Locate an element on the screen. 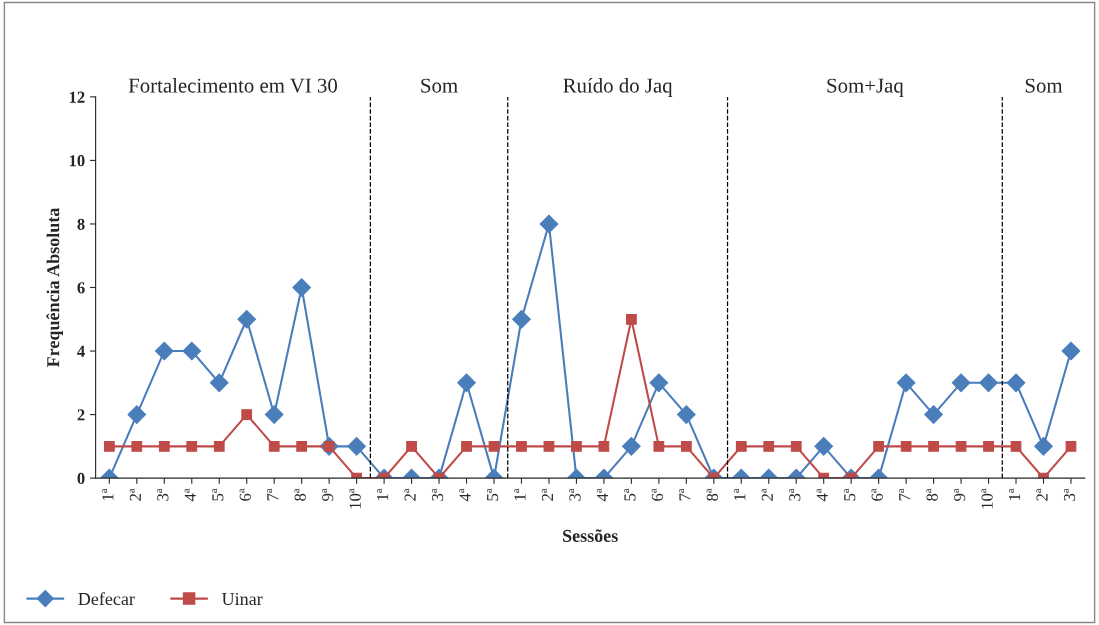 Image resolution: width=1099 pixels, height=625 pixels. y-tick-label: 2 is located at coordinates (81, 415).